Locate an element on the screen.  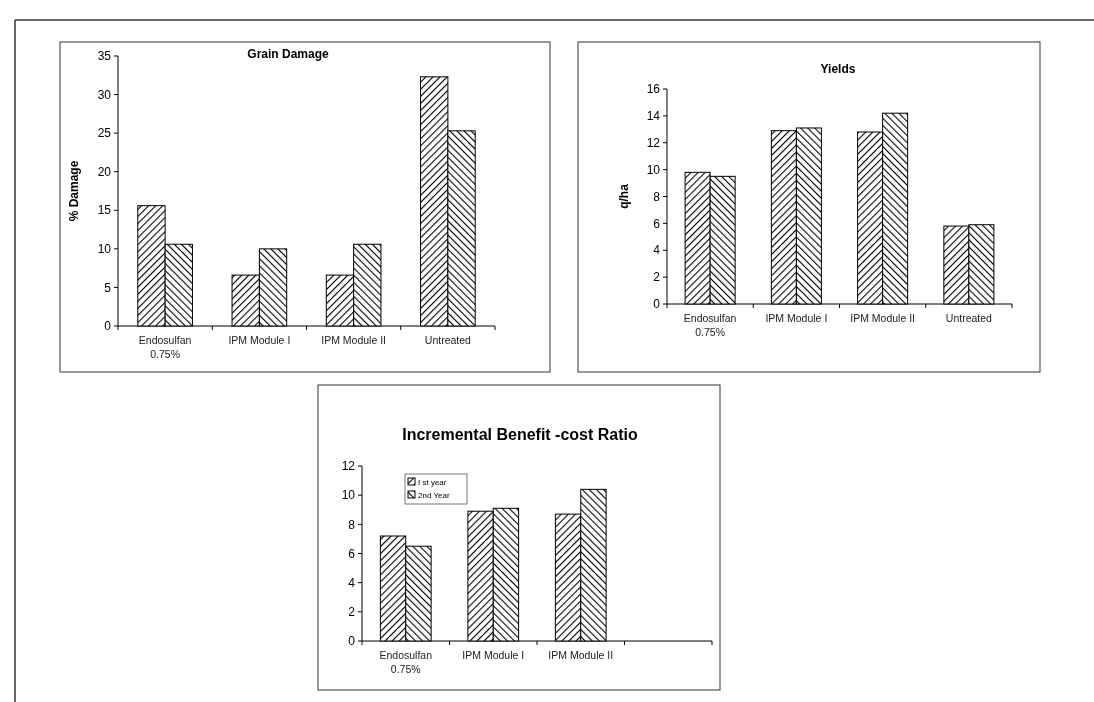
chart-title: Grain Damage is located at coordinates (288, 54).